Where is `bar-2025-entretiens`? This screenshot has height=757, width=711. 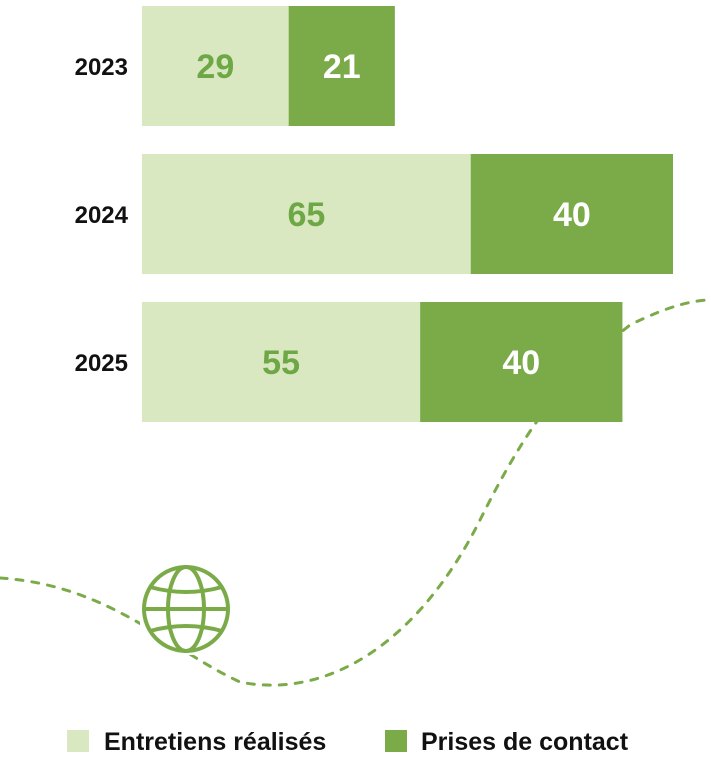 bar-2025-entretiens is located at coordinates (281, 362).